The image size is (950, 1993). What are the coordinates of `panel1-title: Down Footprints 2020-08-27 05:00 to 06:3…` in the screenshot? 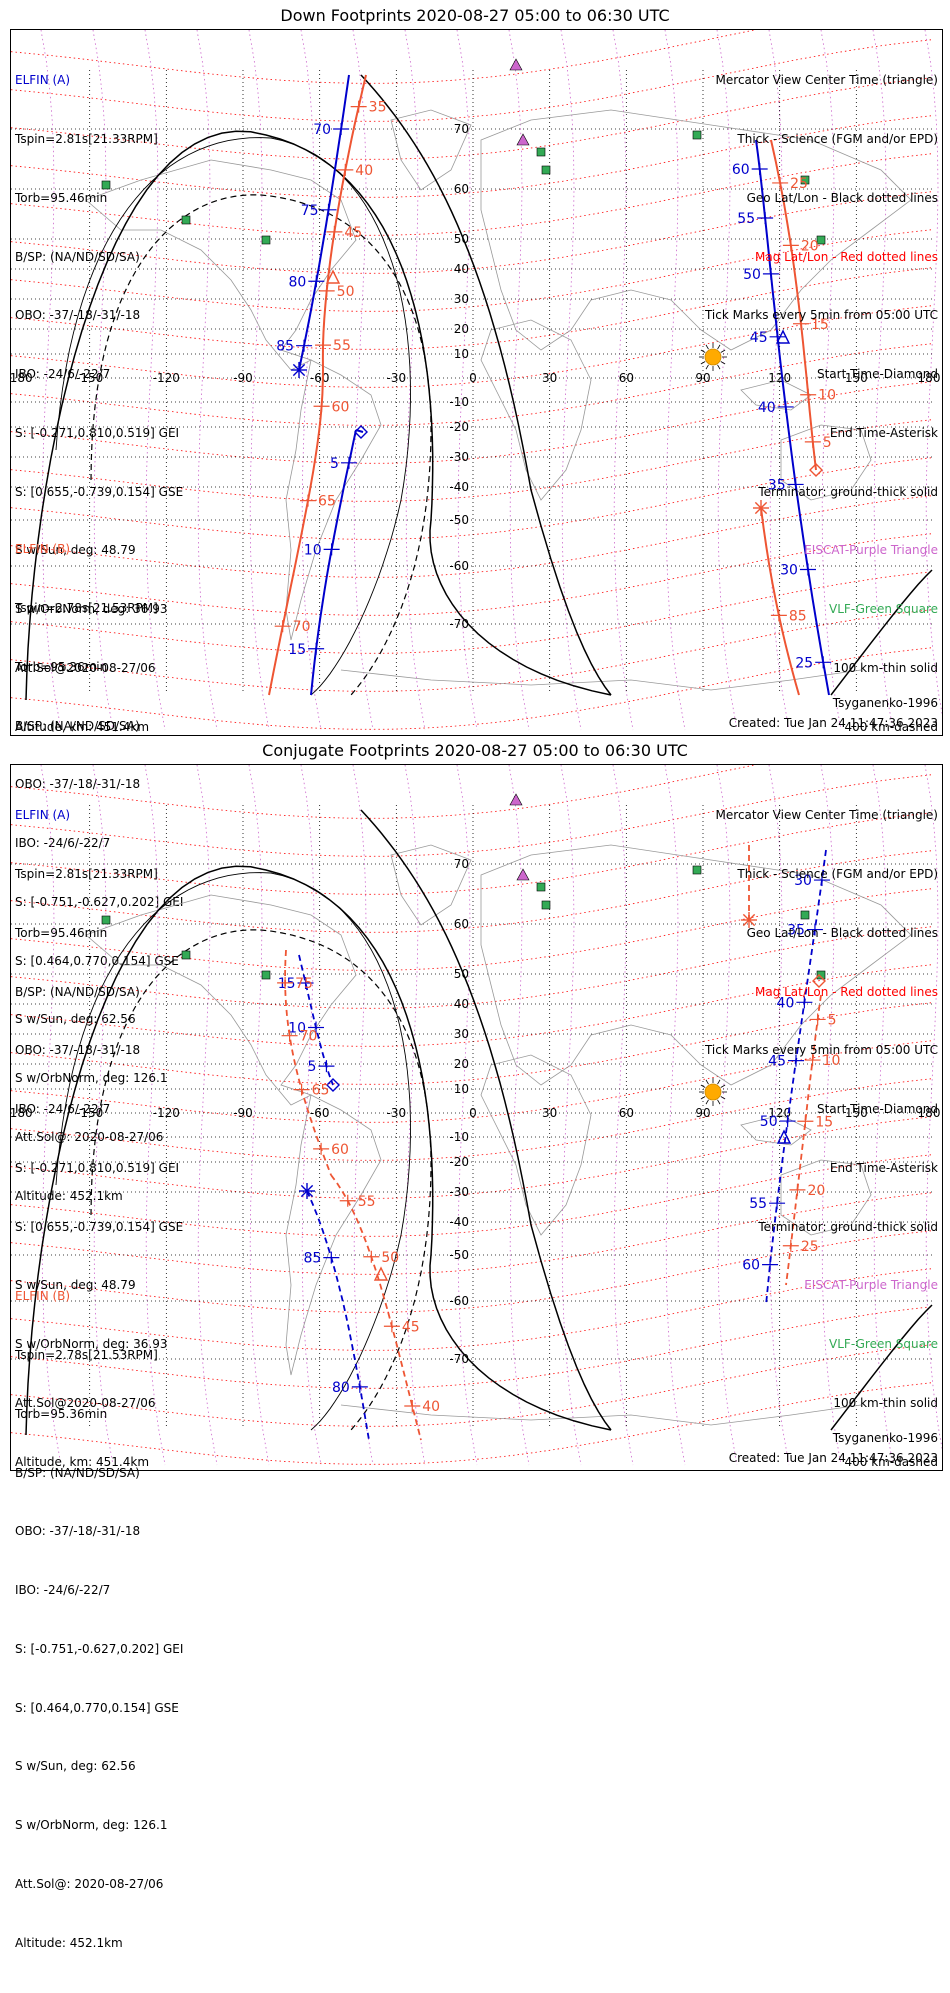 It's located at (475, 15).